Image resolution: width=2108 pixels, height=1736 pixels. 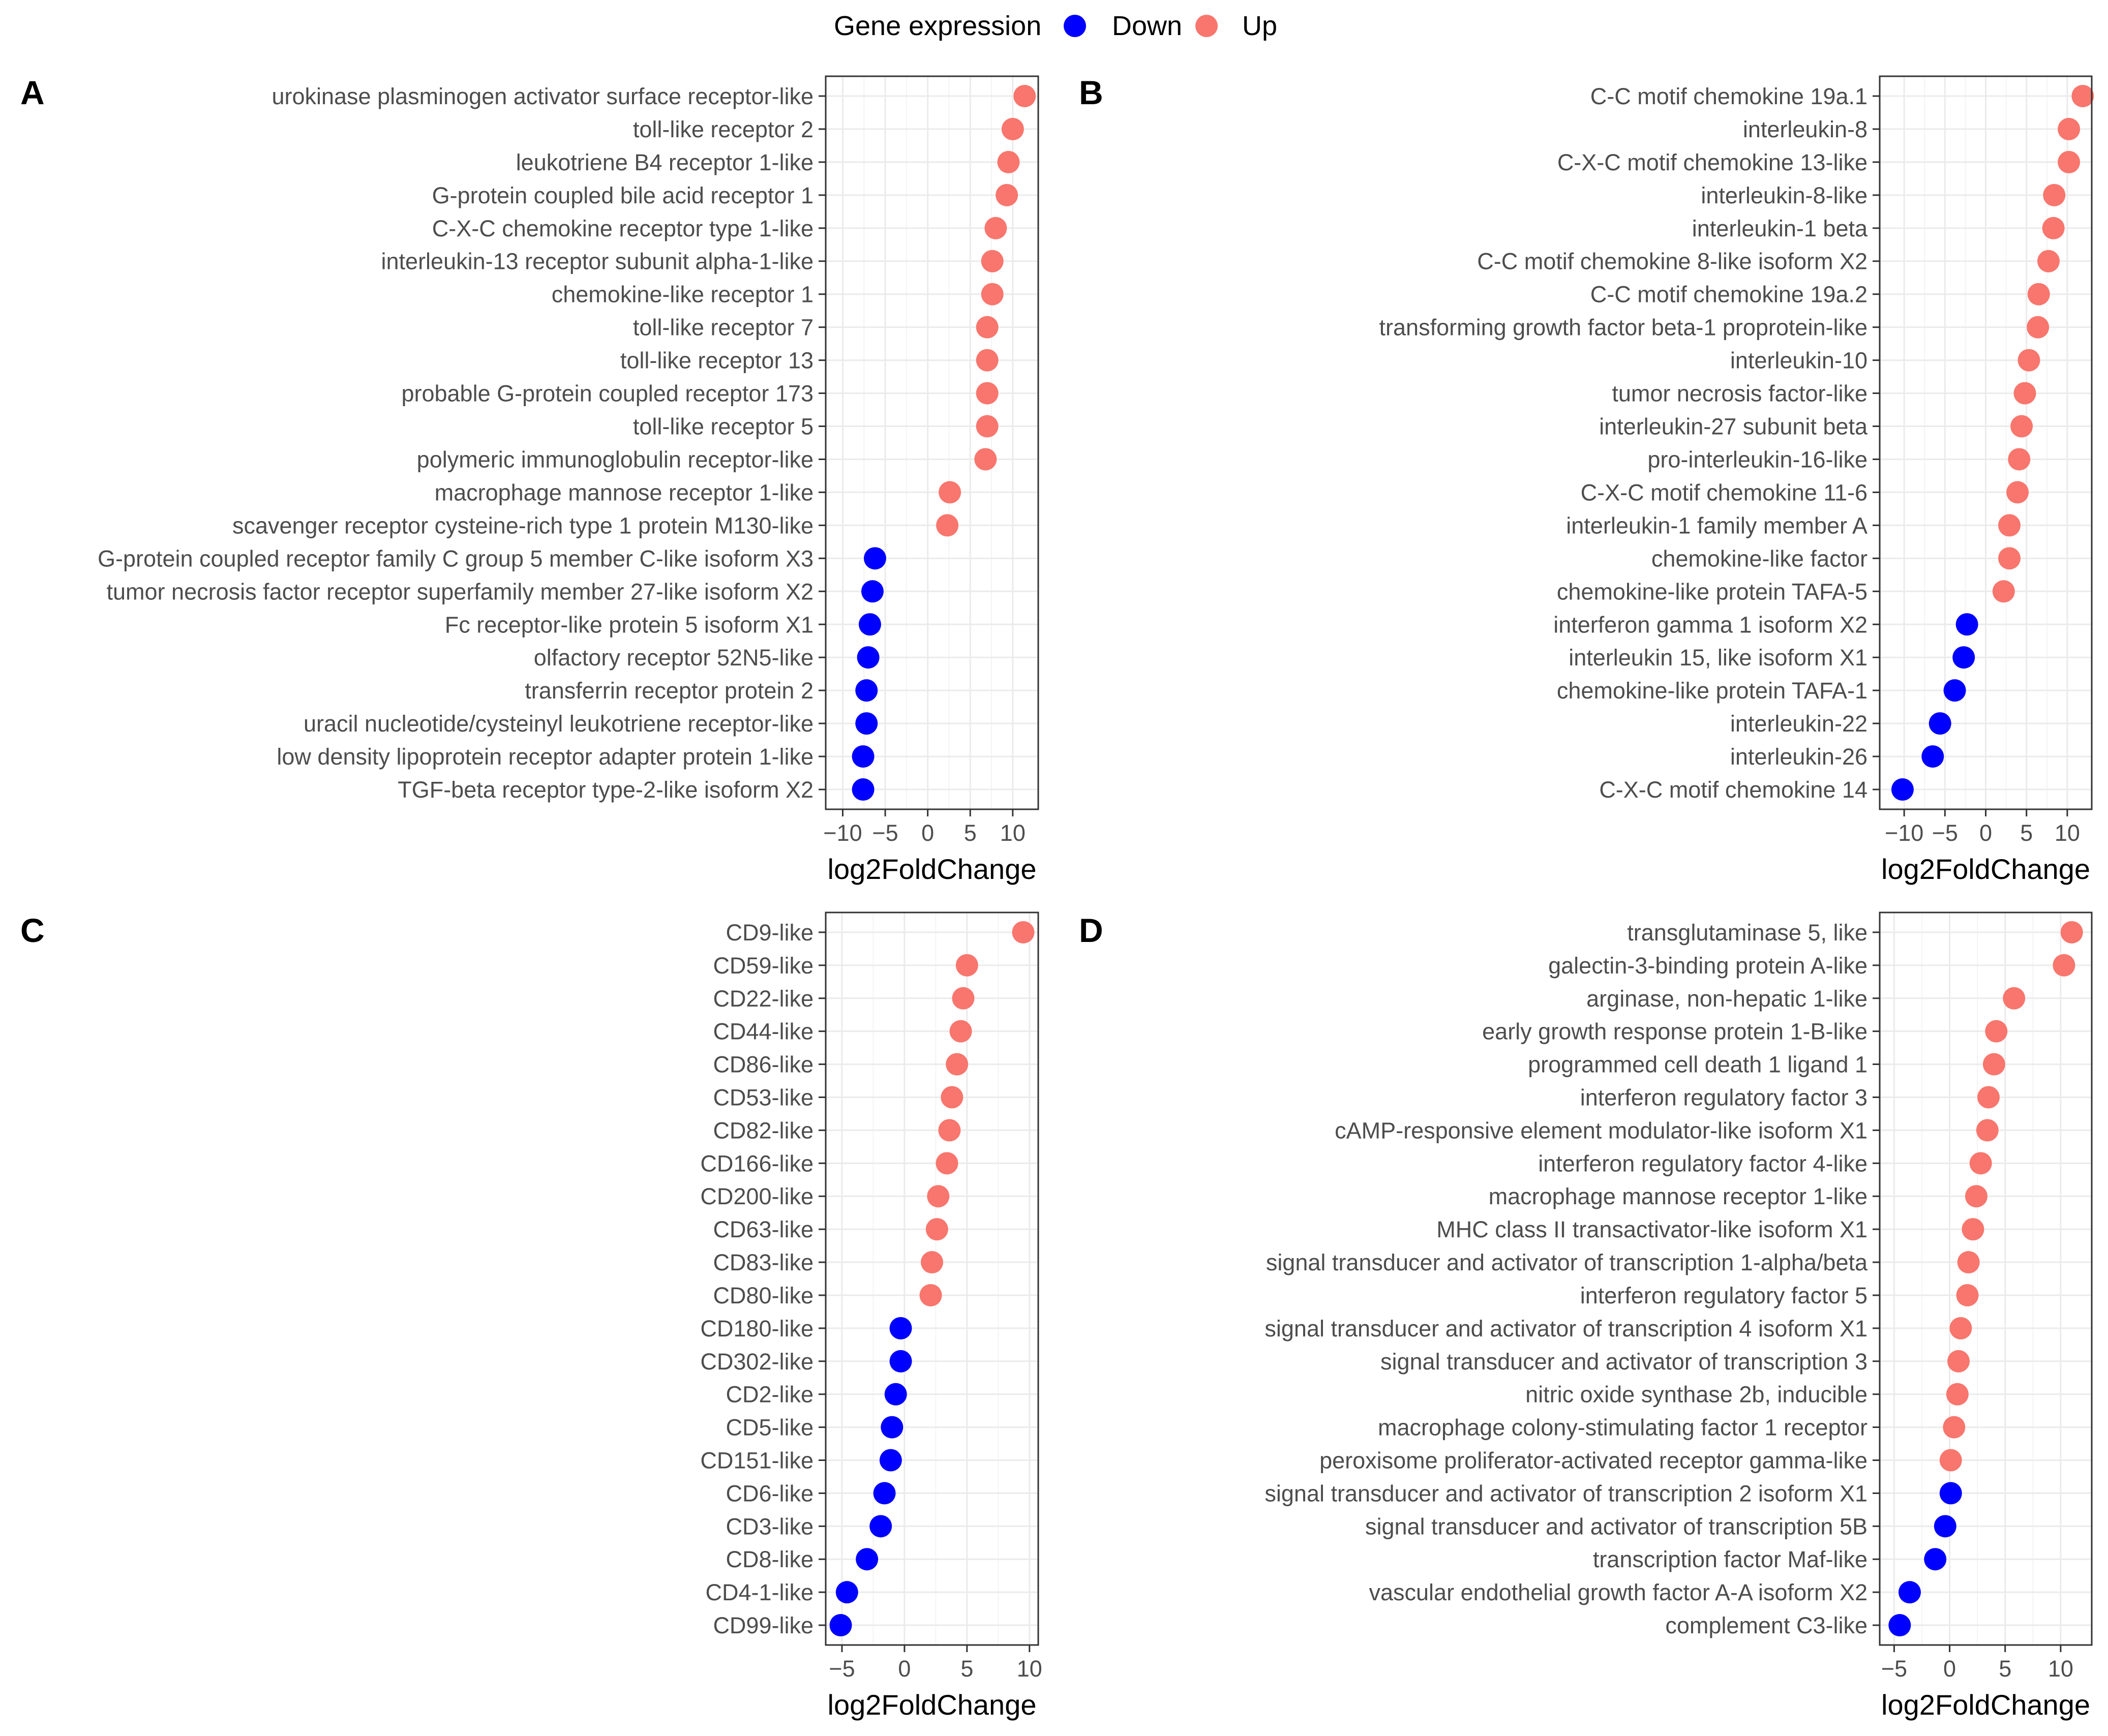 I want to click on gene-label: C-C motif chemokine 8-like isoform X2, so click(x=1672, y=262).